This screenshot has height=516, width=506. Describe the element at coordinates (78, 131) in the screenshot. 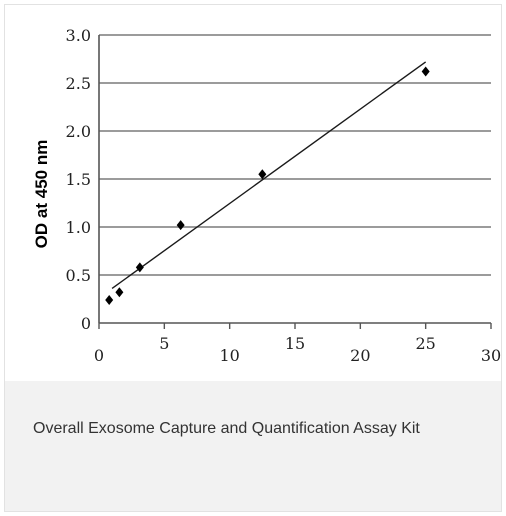

I see `y-tick-label: 2.0` at that location.